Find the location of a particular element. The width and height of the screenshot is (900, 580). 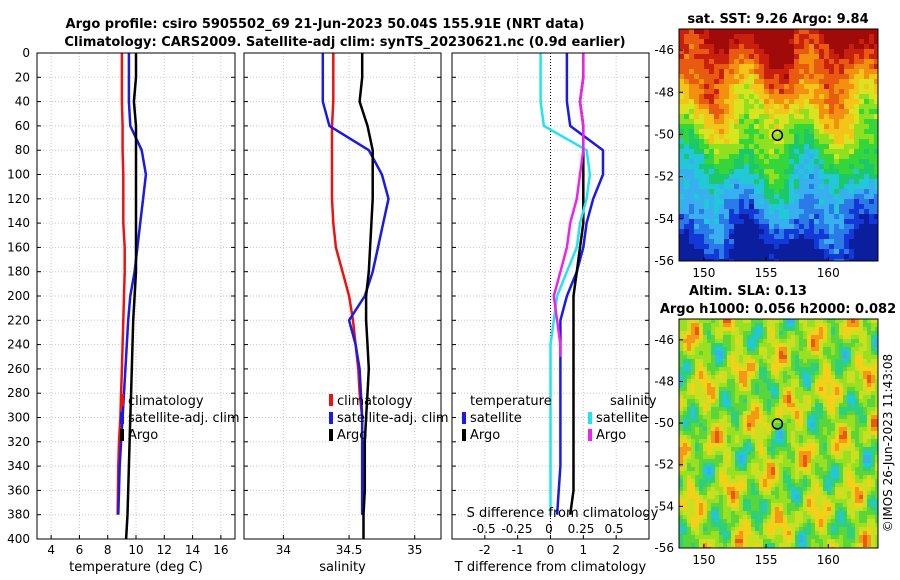

x-tick-label: 12 is located at coordinates (164, 550).